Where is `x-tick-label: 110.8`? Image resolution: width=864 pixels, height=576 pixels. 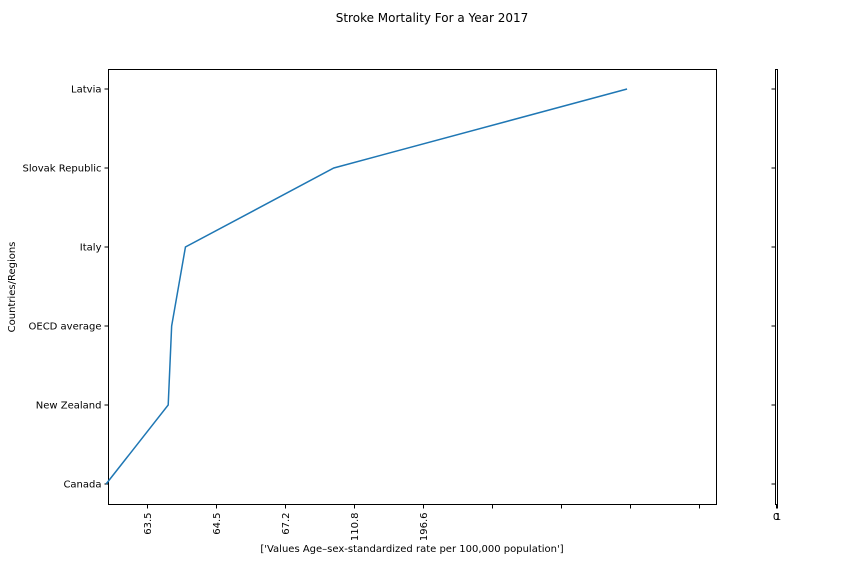 x-tick-label: 110.8 is located at coordinates (355, 527).